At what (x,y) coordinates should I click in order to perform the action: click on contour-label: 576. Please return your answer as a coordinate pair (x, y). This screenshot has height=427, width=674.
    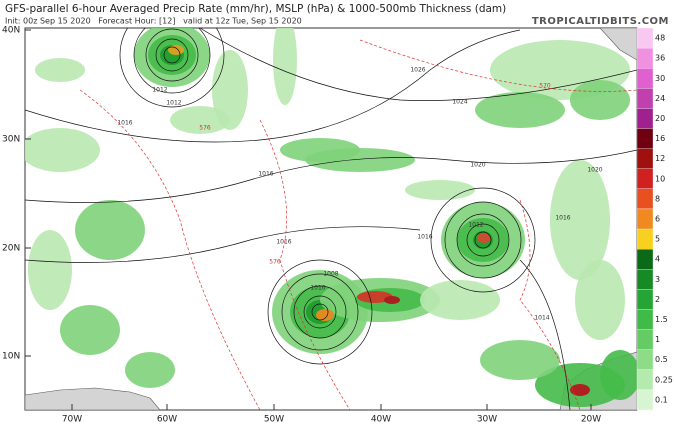
    Looking at the image, I should click on (275, 262).